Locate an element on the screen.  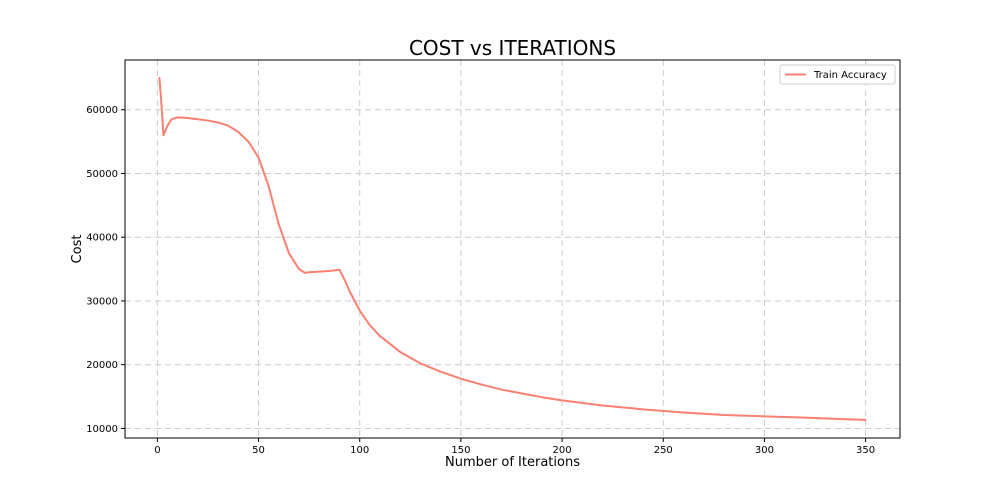
x-tick-label: 250 is located at coordinates (663, 450).